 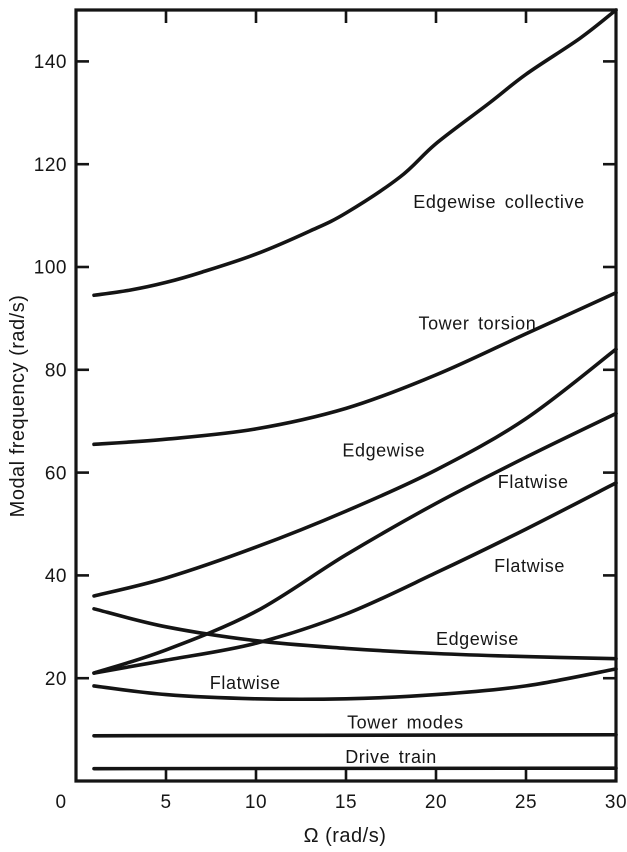 I want to click on curve-label-edgewise-collective-0: Edgewise collective, so click(x=498, y=202).